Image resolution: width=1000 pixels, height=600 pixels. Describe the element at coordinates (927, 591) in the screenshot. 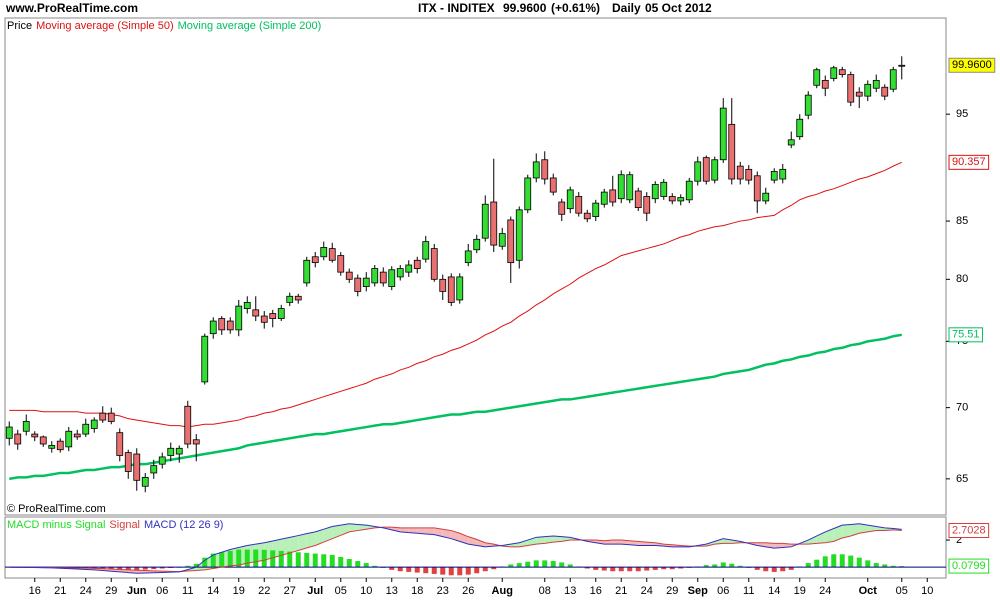

I see `x-tick-label: 10` at that location.